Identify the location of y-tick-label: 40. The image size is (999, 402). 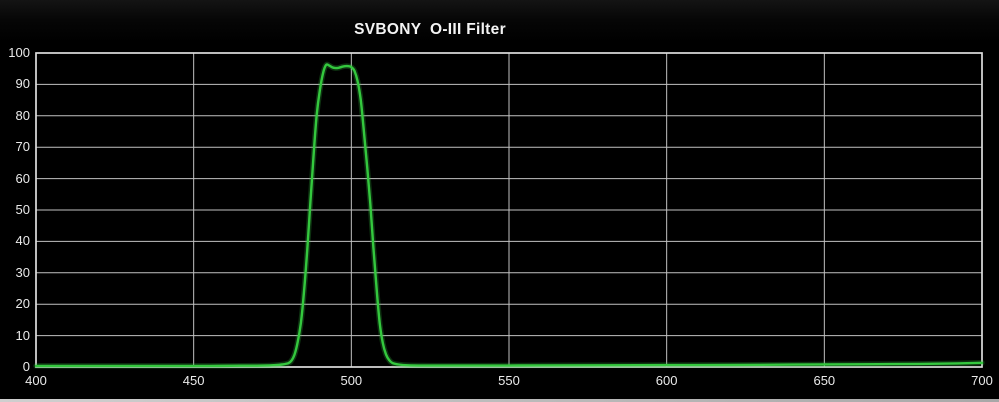
(22, 241).